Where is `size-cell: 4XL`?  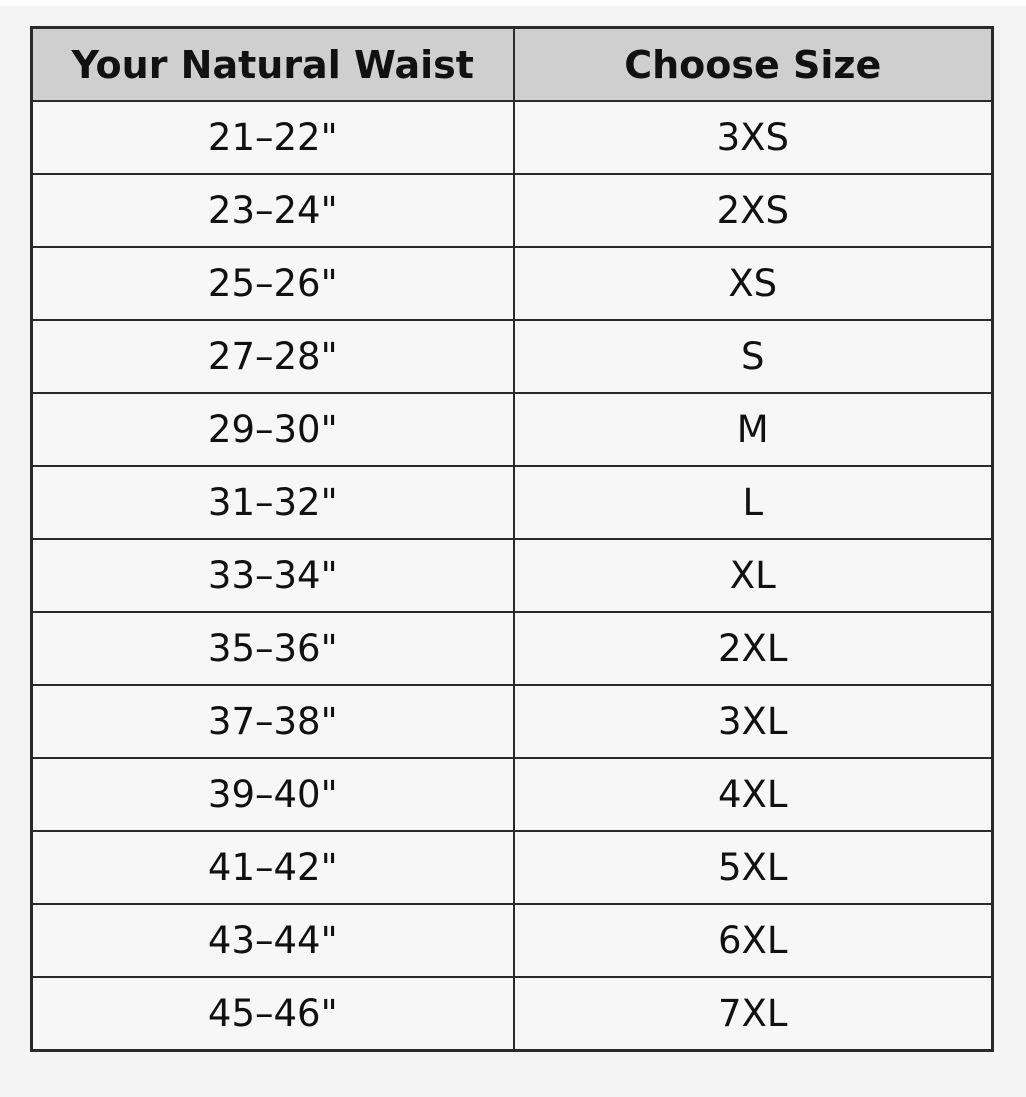
size-cell: 4XL is located at coordinates (753, 794).